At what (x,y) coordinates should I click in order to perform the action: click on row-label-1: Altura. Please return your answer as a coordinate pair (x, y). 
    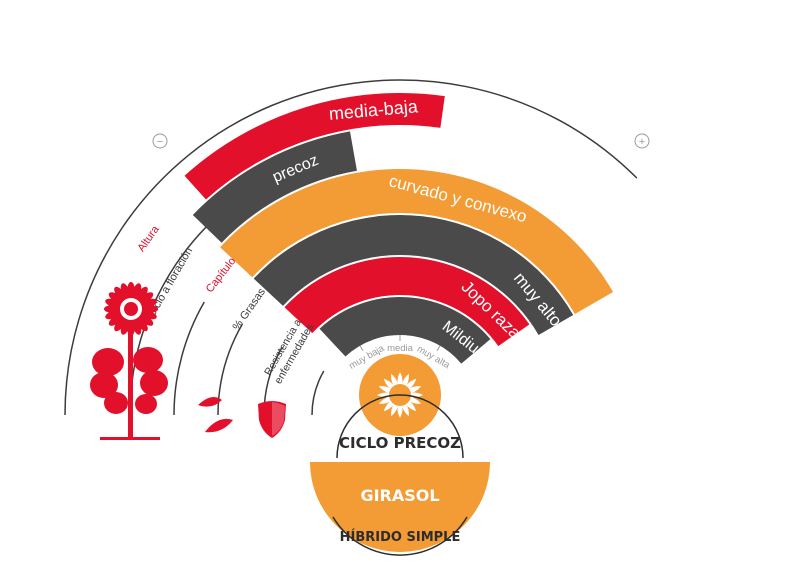
    Looking at the image, I should click on (148, 238).